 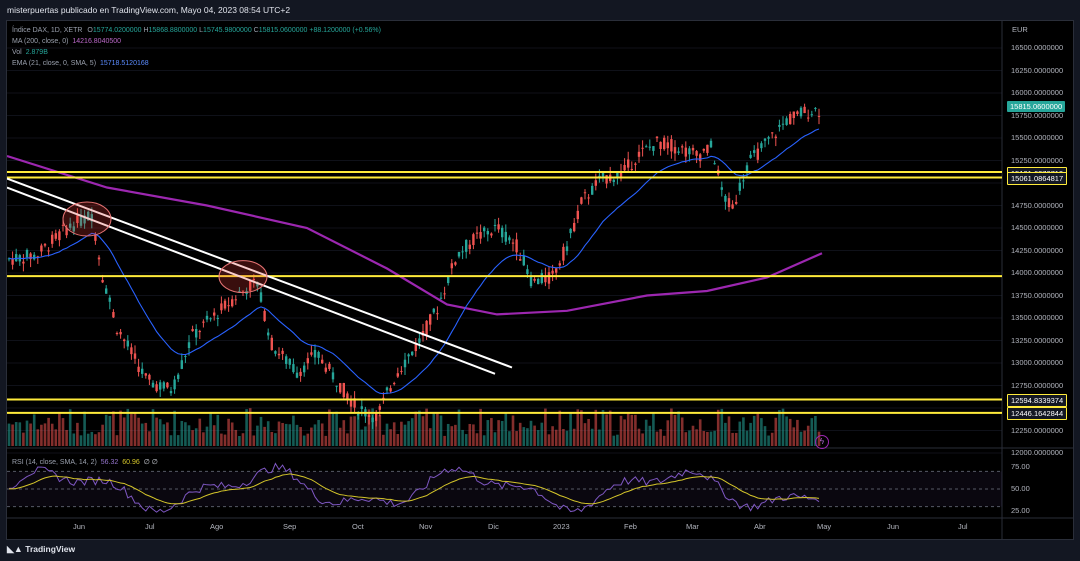 What do you see at coordinates (41, 549) in the screenshot?
I see `tradingview-logo: ◣▲ TradingView` at bounding box center [41, 549].